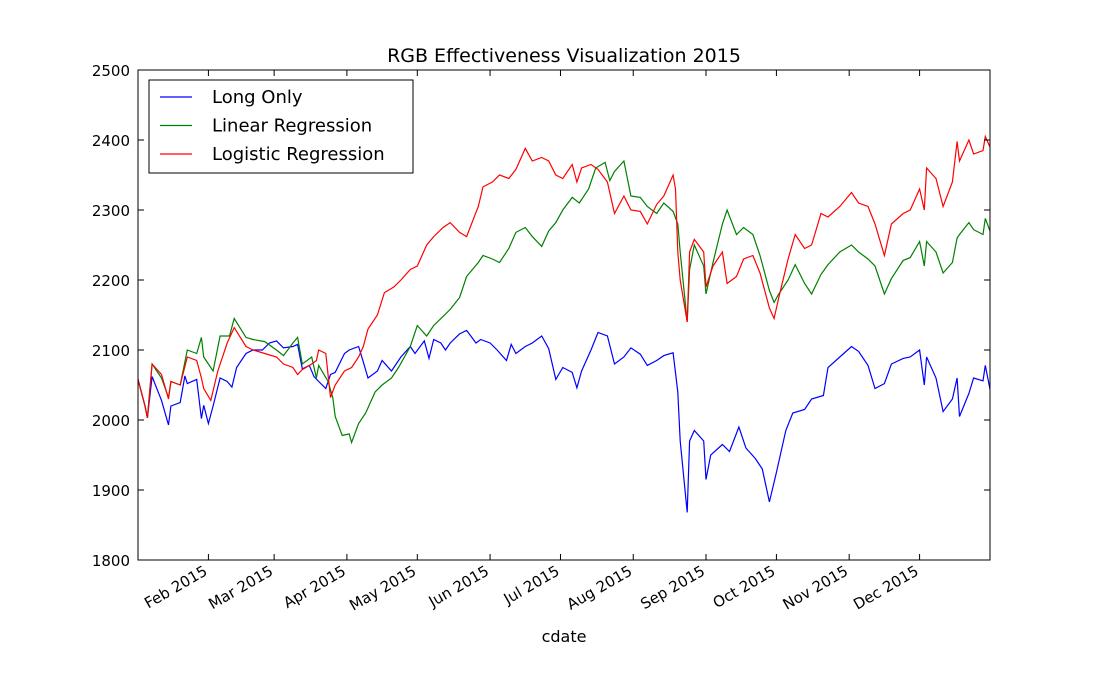  I want to click on legend-box, so click(281, 126).